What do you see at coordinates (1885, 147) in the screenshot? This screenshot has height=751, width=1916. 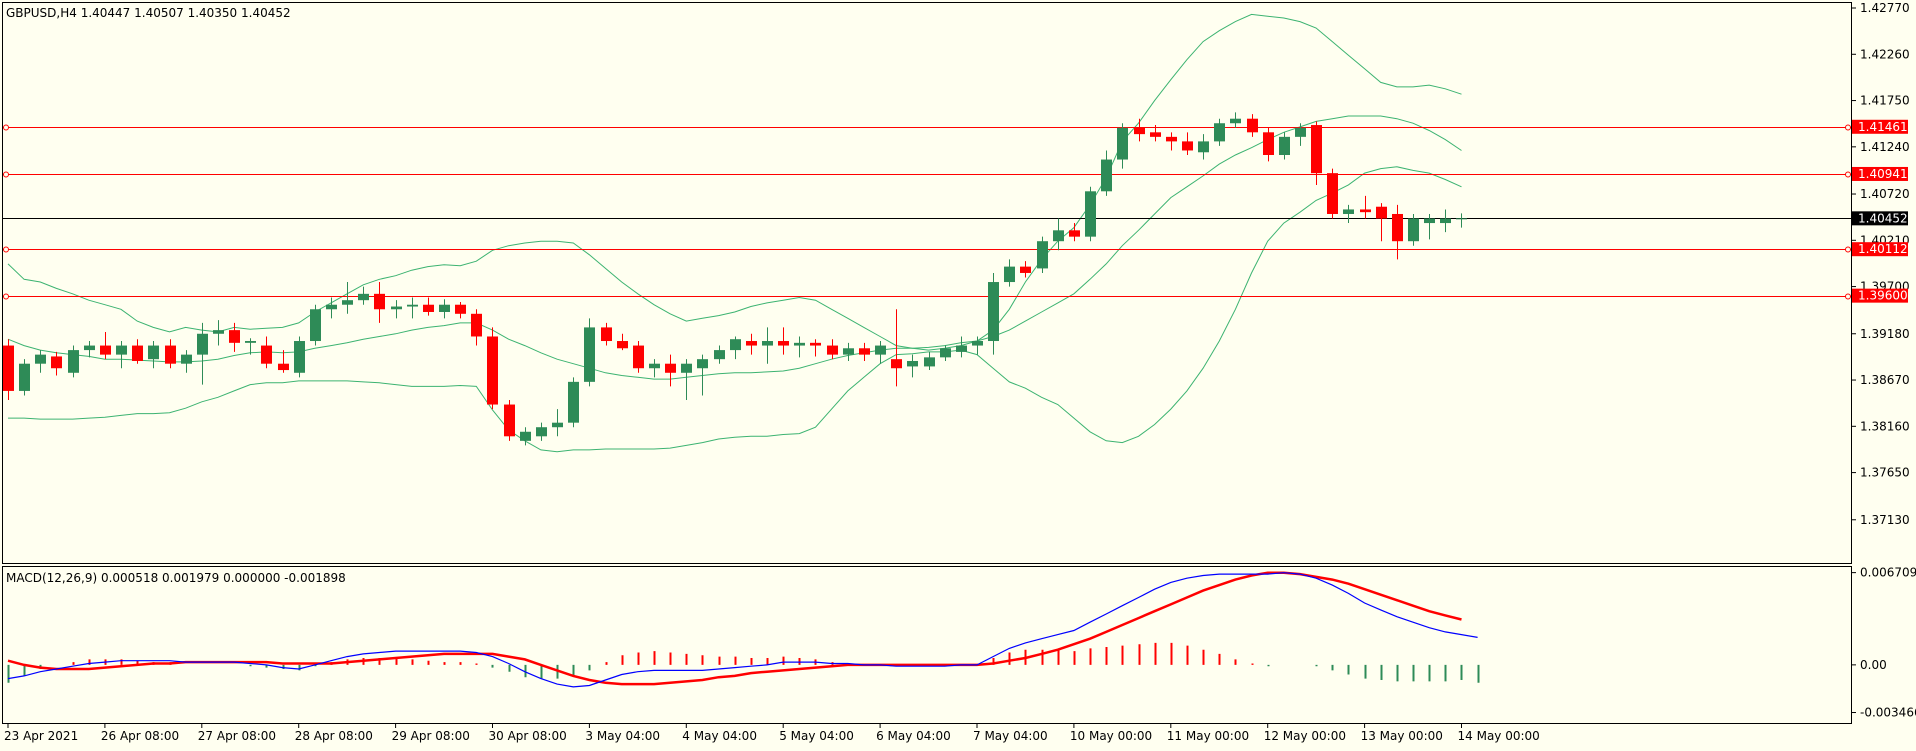 I see `price-tick-label: 1.41240` at bounding box center [1885, 147].